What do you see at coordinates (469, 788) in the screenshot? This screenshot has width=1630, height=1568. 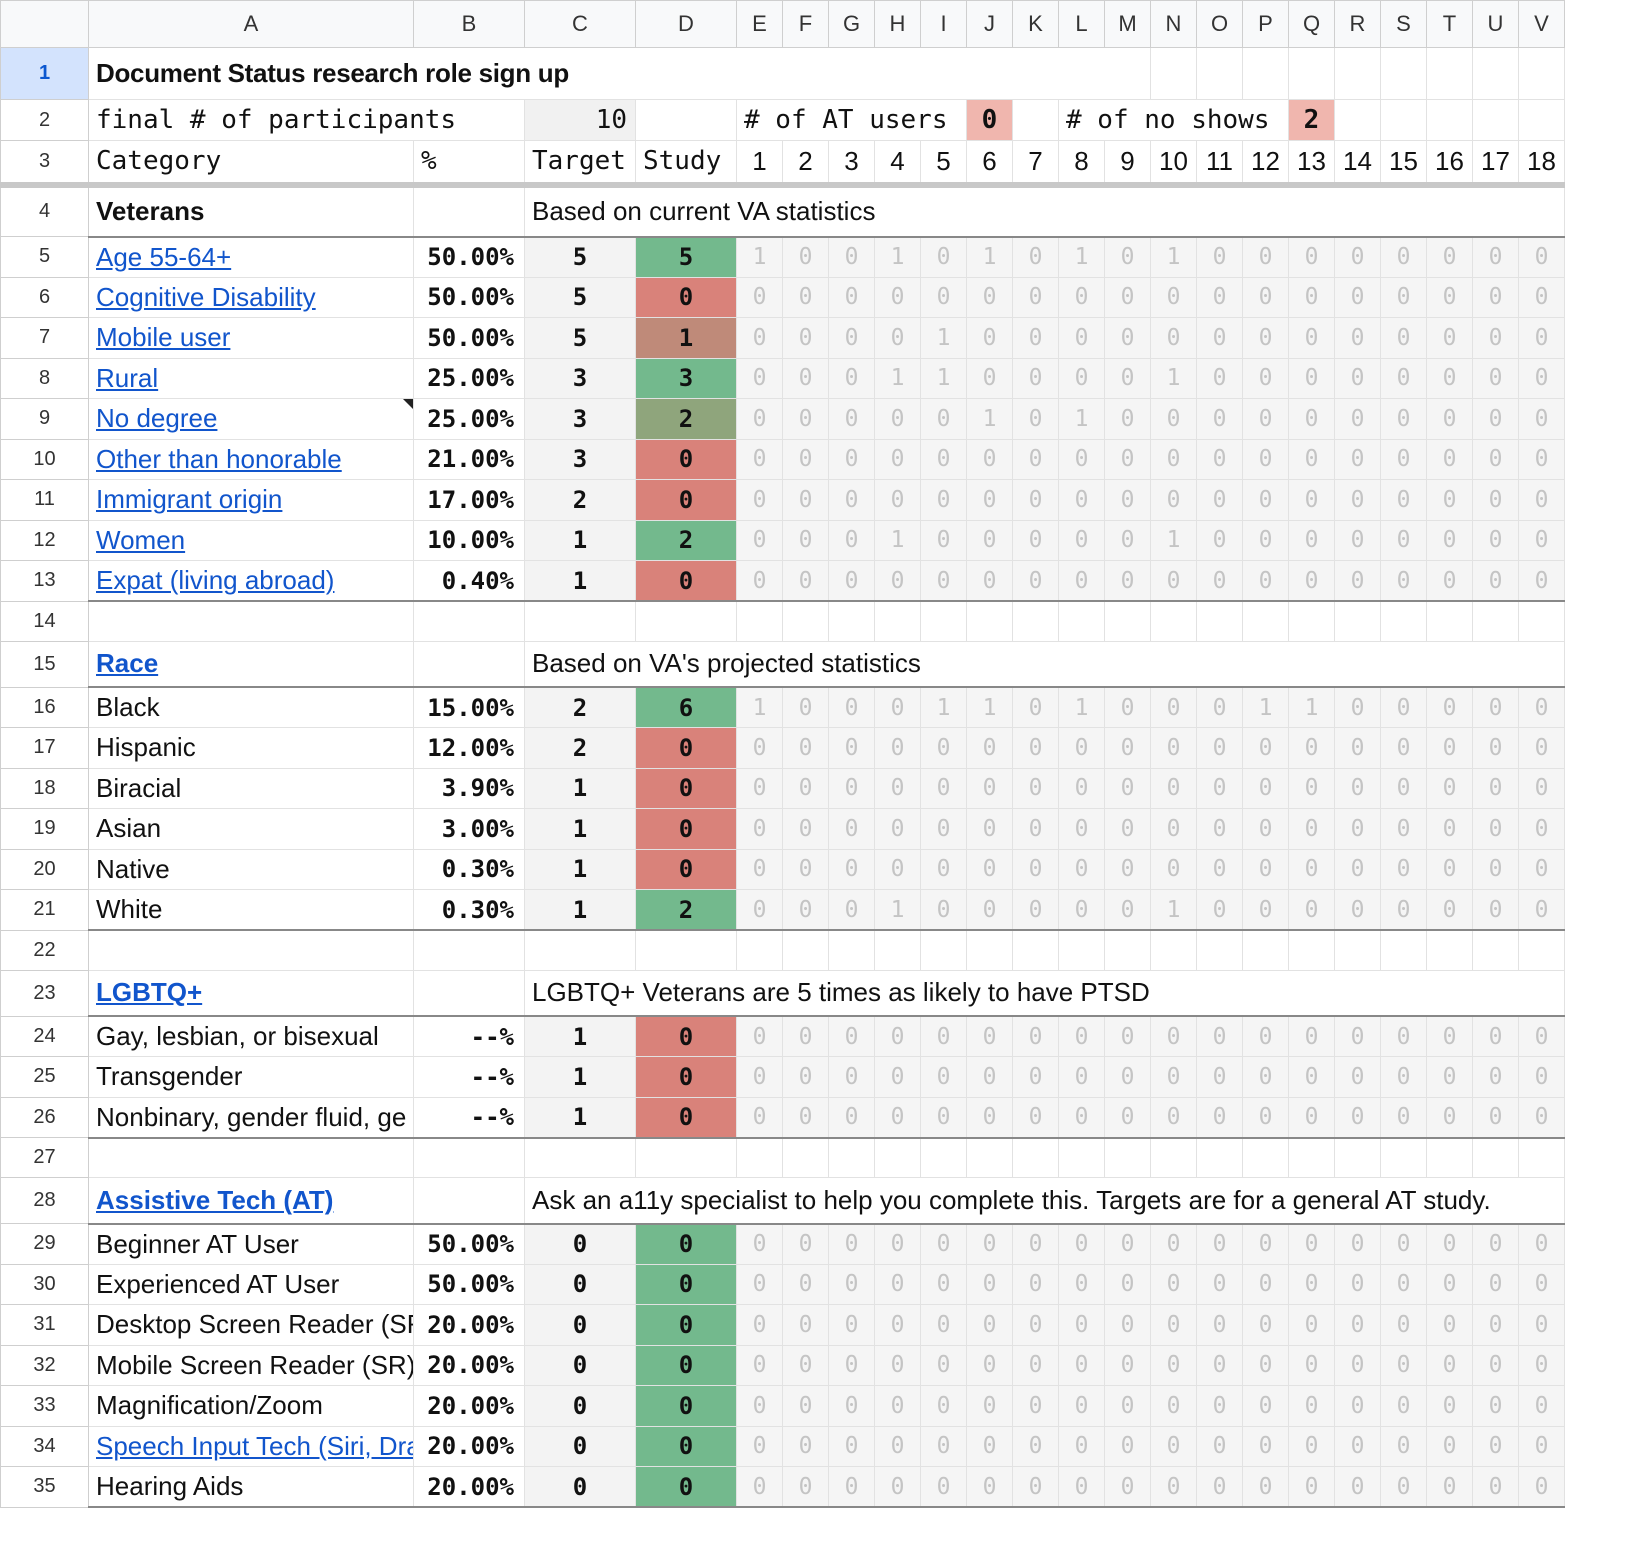 I see `percent-cell: 3.90%` at bounding box center [469, 788].